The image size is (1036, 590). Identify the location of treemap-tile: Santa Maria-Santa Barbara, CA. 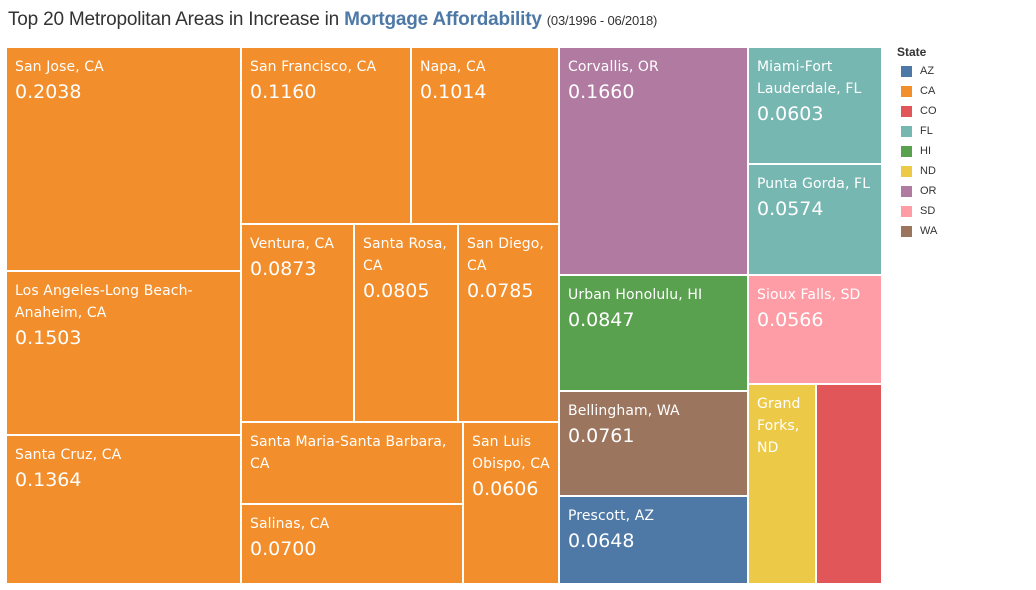
(352, 463).